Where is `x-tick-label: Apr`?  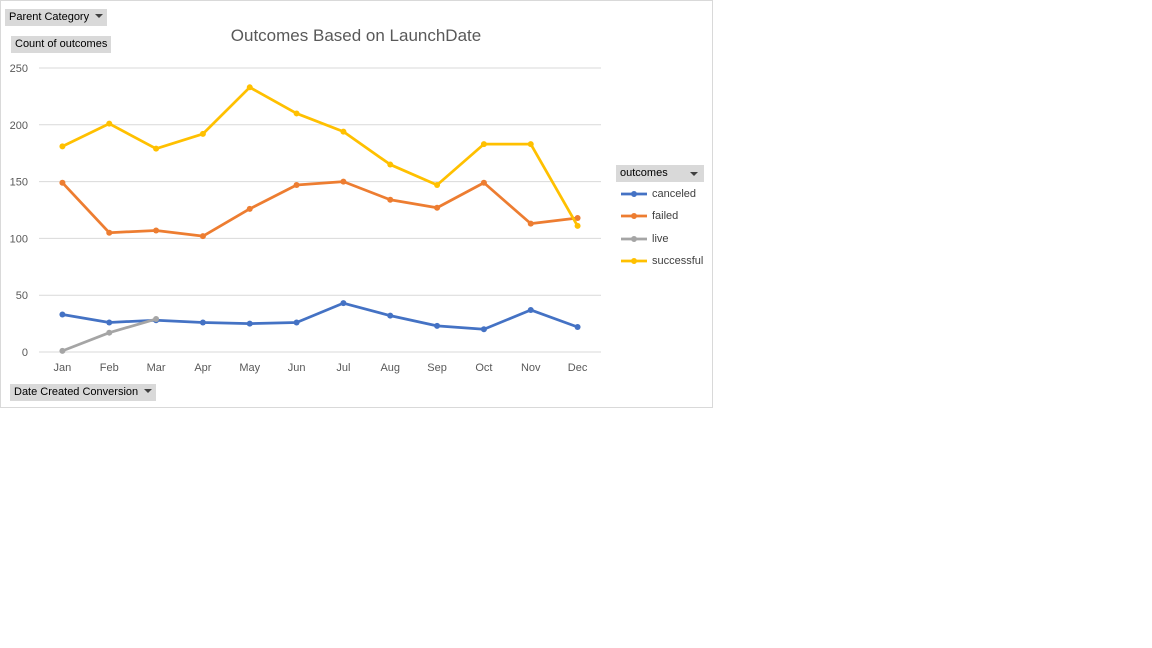
x-tick-label: Apr is located at coordinates (202, 368).